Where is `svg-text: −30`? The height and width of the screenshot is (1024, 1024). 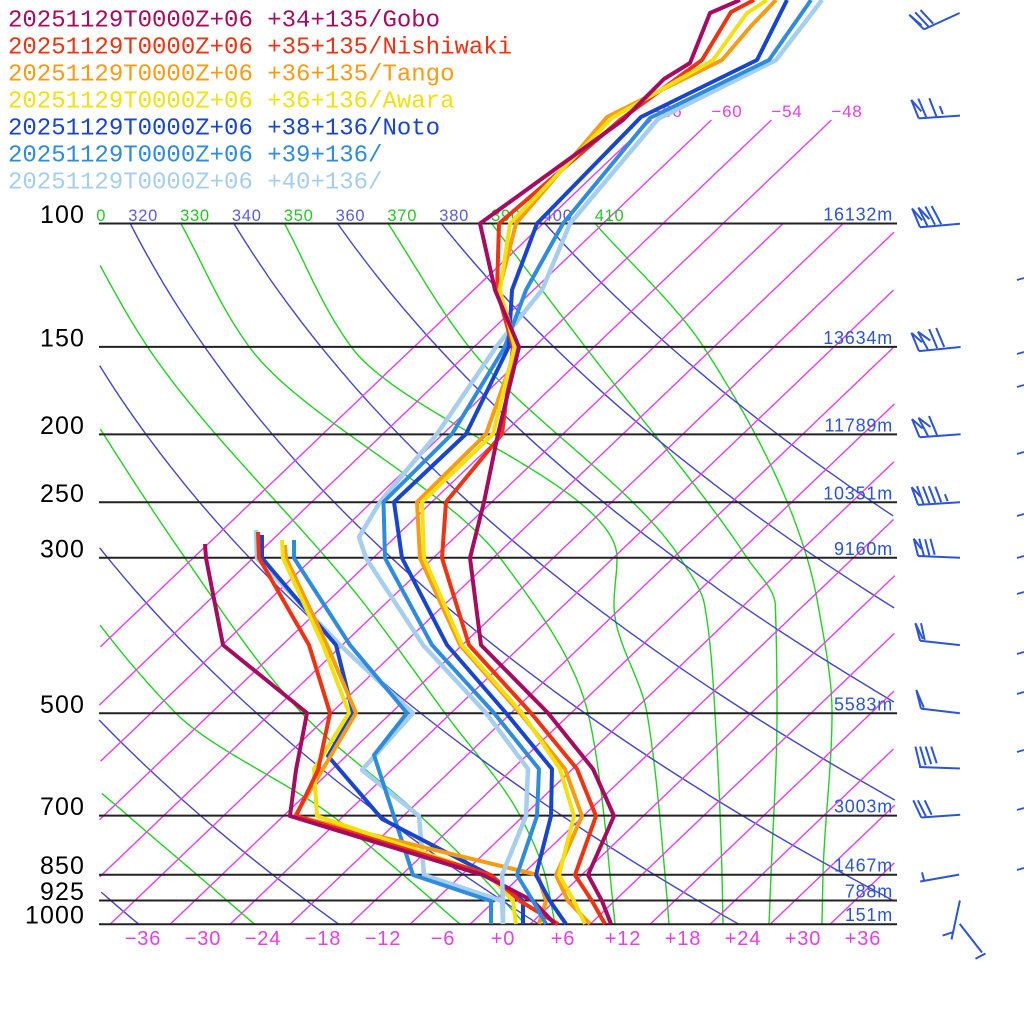 svg-text: −30 is located at coordinates (203, 939).